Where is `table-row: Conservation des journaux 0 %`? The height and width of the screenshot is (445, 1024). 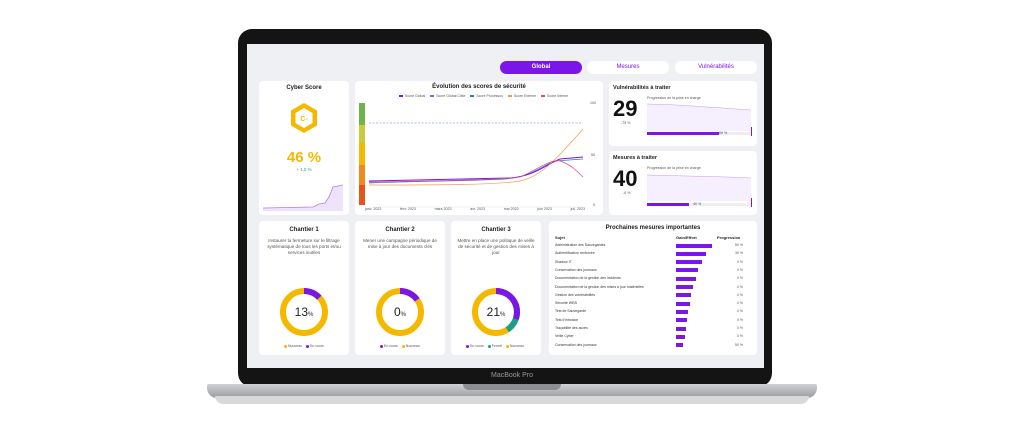 table-row: Conservation des journaux 0 % is located at coordinates (653, 271).